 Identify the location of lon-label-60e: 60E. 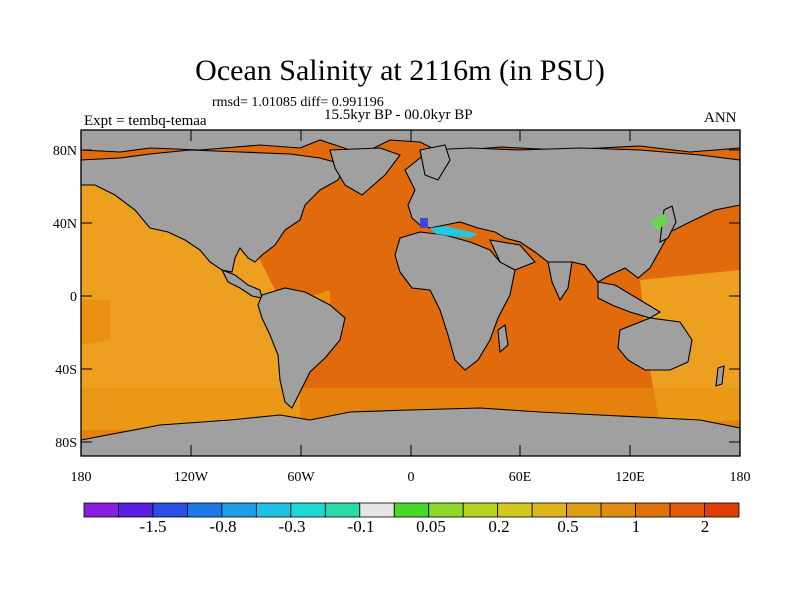
(520, 477).